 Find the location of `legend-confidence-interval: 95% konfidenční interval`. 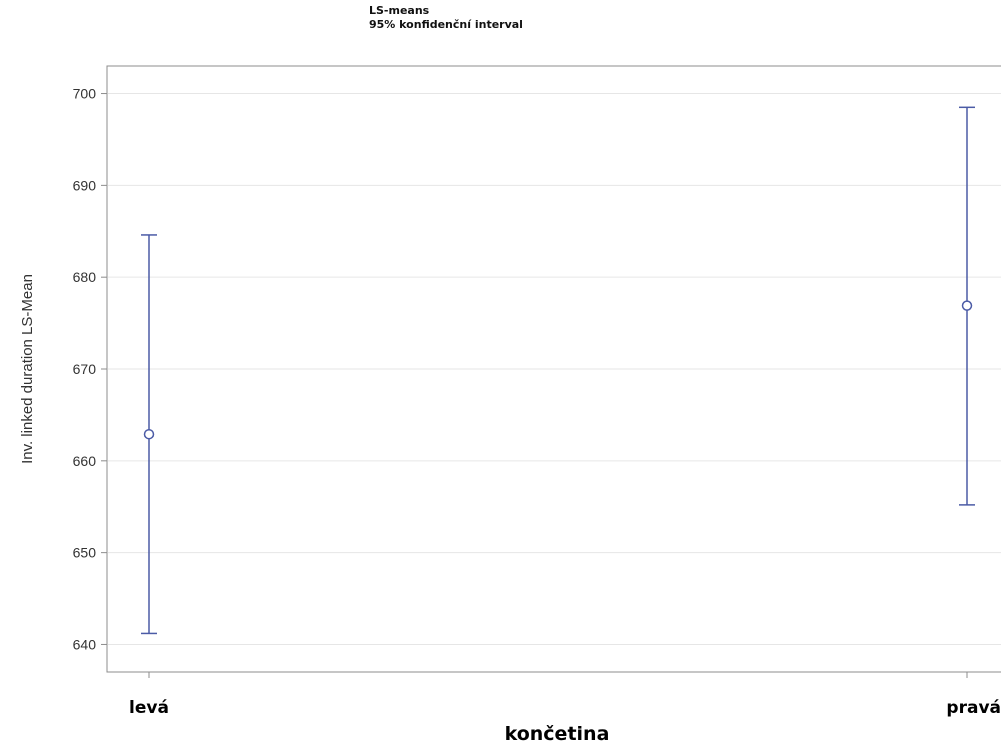

legend-confidence-interval: 95% konfidenční interval is located at coordinates (446, 24).